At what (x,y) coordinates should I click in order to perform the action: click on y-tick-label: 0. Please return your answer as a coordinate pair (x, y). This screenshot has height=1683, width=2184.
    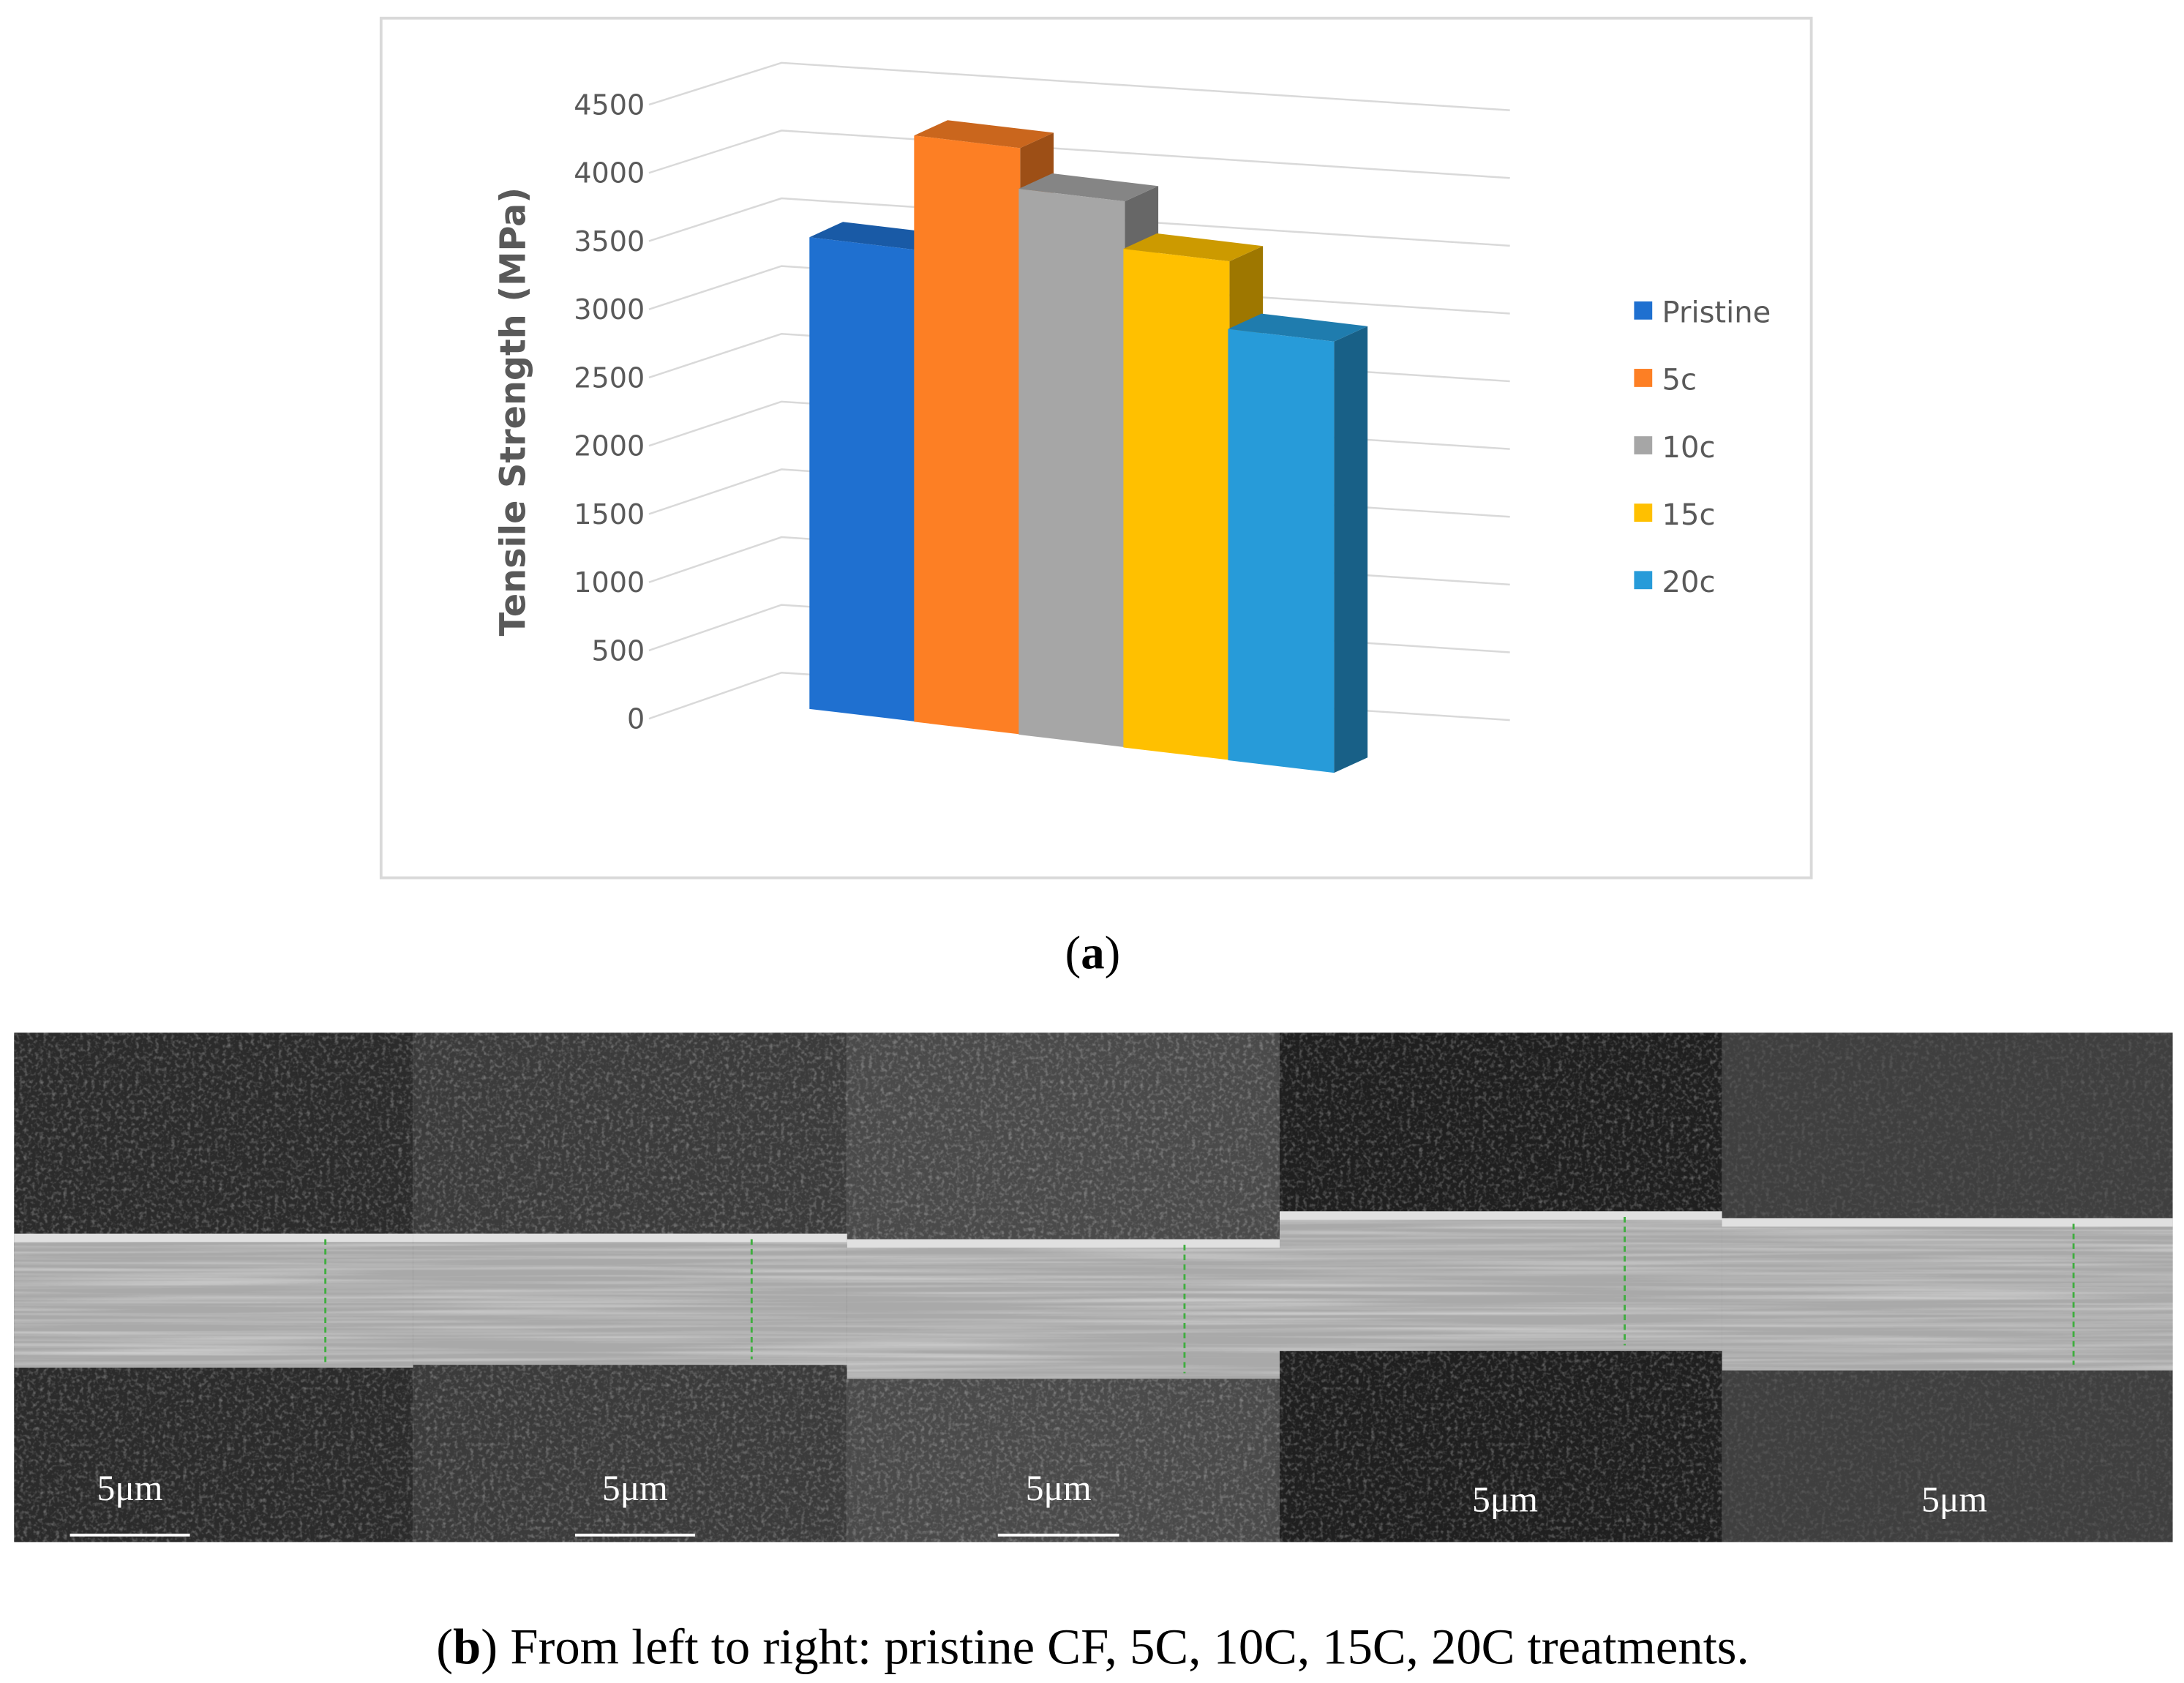
    Looking at the image, I should click on (636, 719).